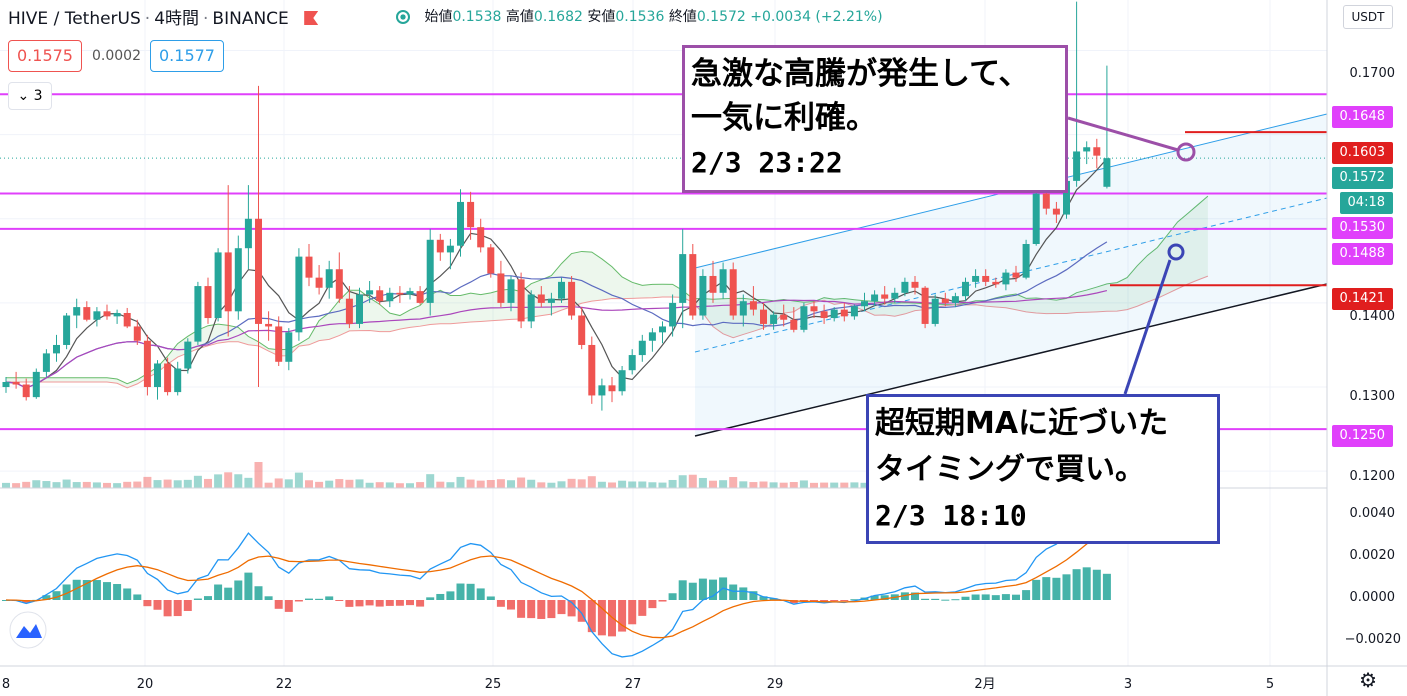 This screenshot has height=696, width=1407. Describe the element at coordinates (177, 19) in the screenshot. I see `interval-label: 4時間` at that location.